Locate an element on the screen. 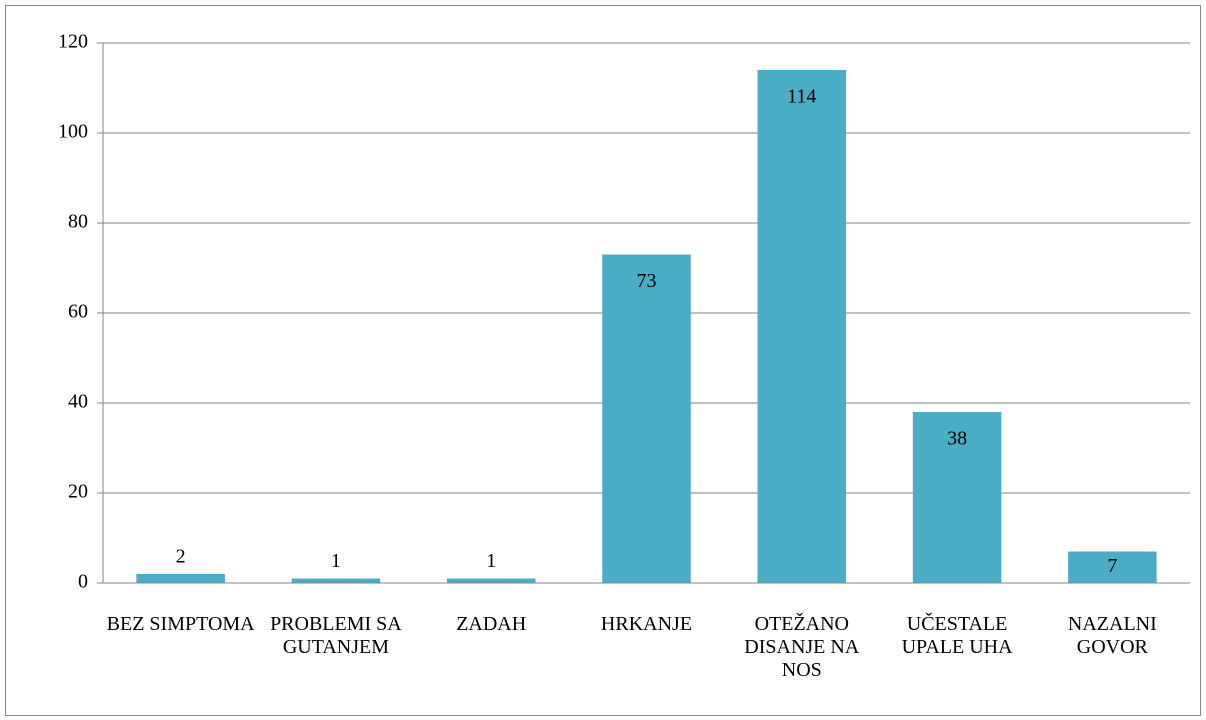 Image resolution: width=1206 pixels, height=720 pixels. y-tick-label: 60 is located at coordinates (78, 312).